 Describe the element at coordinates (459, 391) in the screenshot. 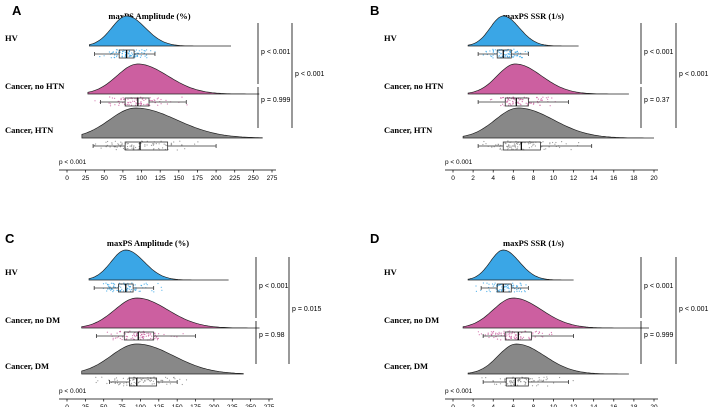

I see `overall-p-value: p < 0.001` at that location.